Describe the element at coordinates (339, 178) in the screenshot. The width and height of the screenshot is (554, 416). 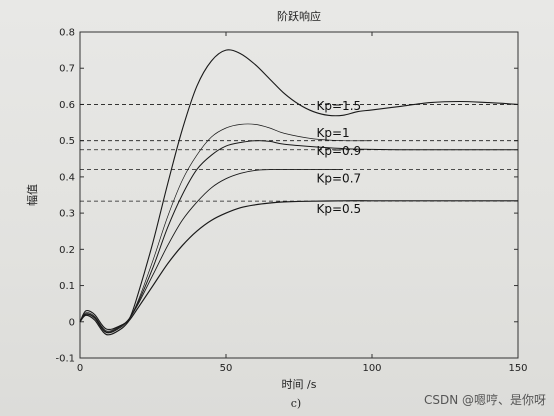
I see `series-label: Kp=0.7` at that location.